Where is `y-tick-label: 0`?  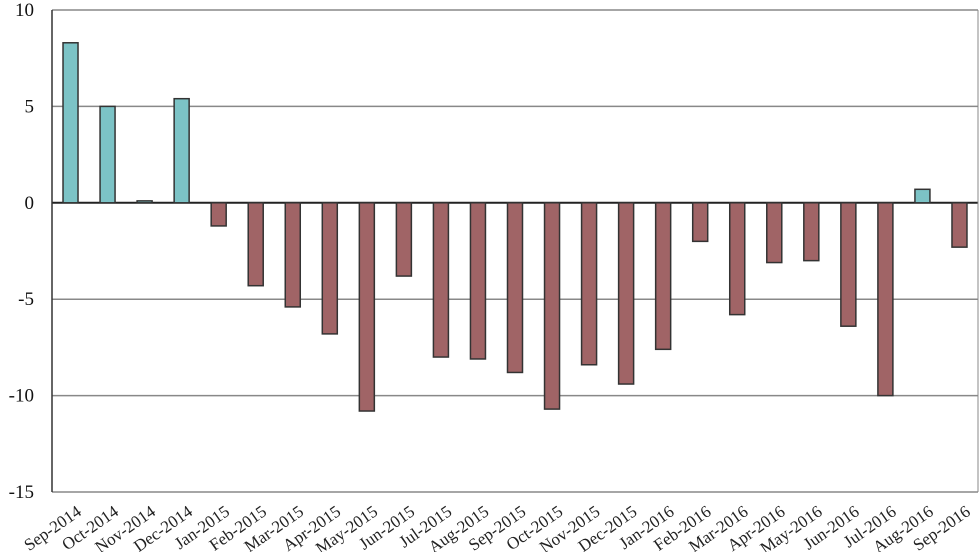 y-tick-label: 0 is located at coordinates (30, 203).